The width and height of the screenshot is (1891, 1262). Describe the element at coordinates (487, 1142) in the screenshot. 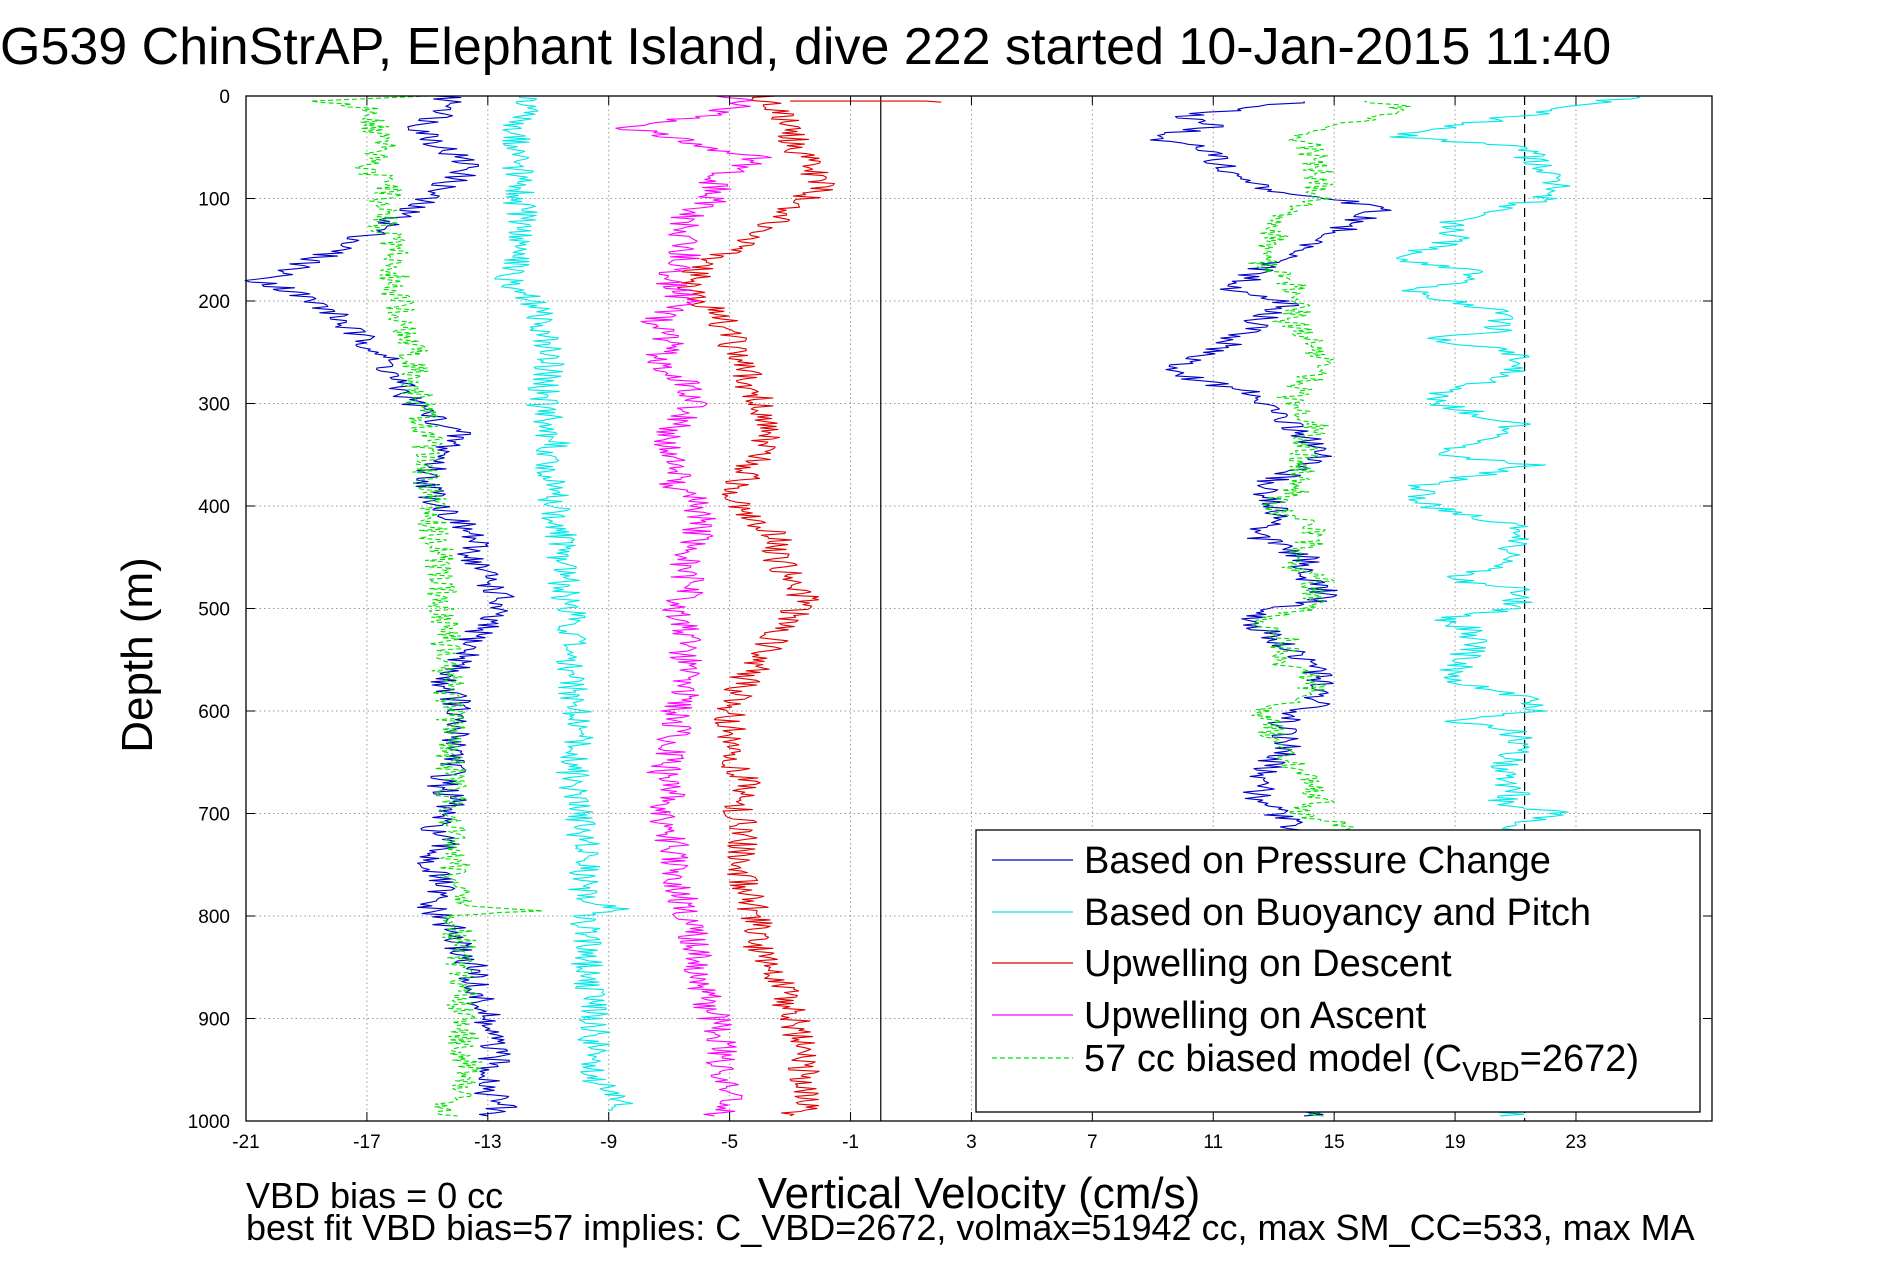

I see `x-tick-label: -13` at that location.